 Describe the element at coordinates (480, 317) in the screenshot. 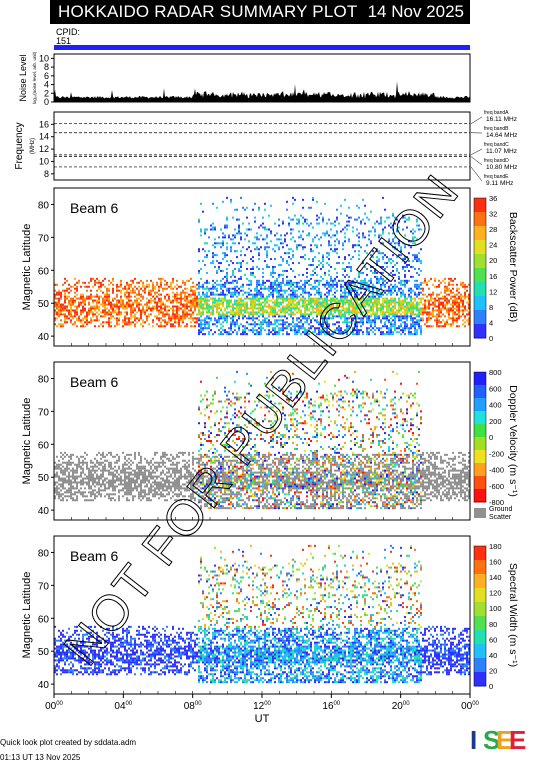

I see `colorbar-segment` at that location.